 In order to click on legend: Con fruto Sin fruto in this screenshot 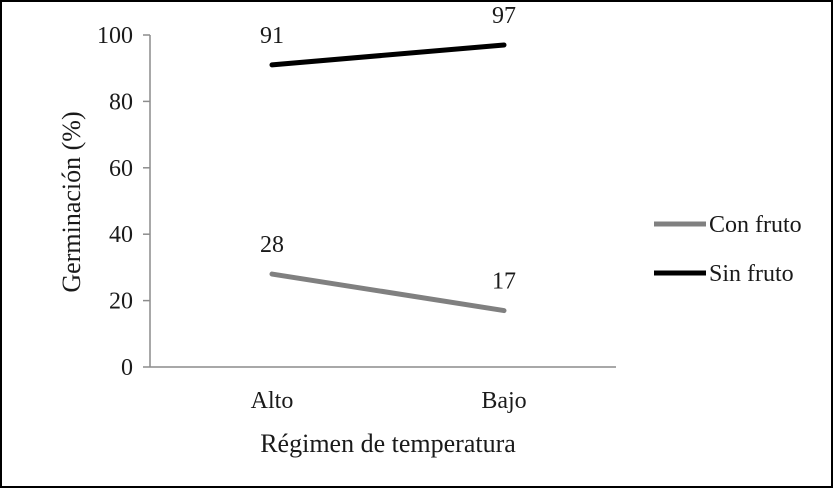, I will do `click(728, 249)`.